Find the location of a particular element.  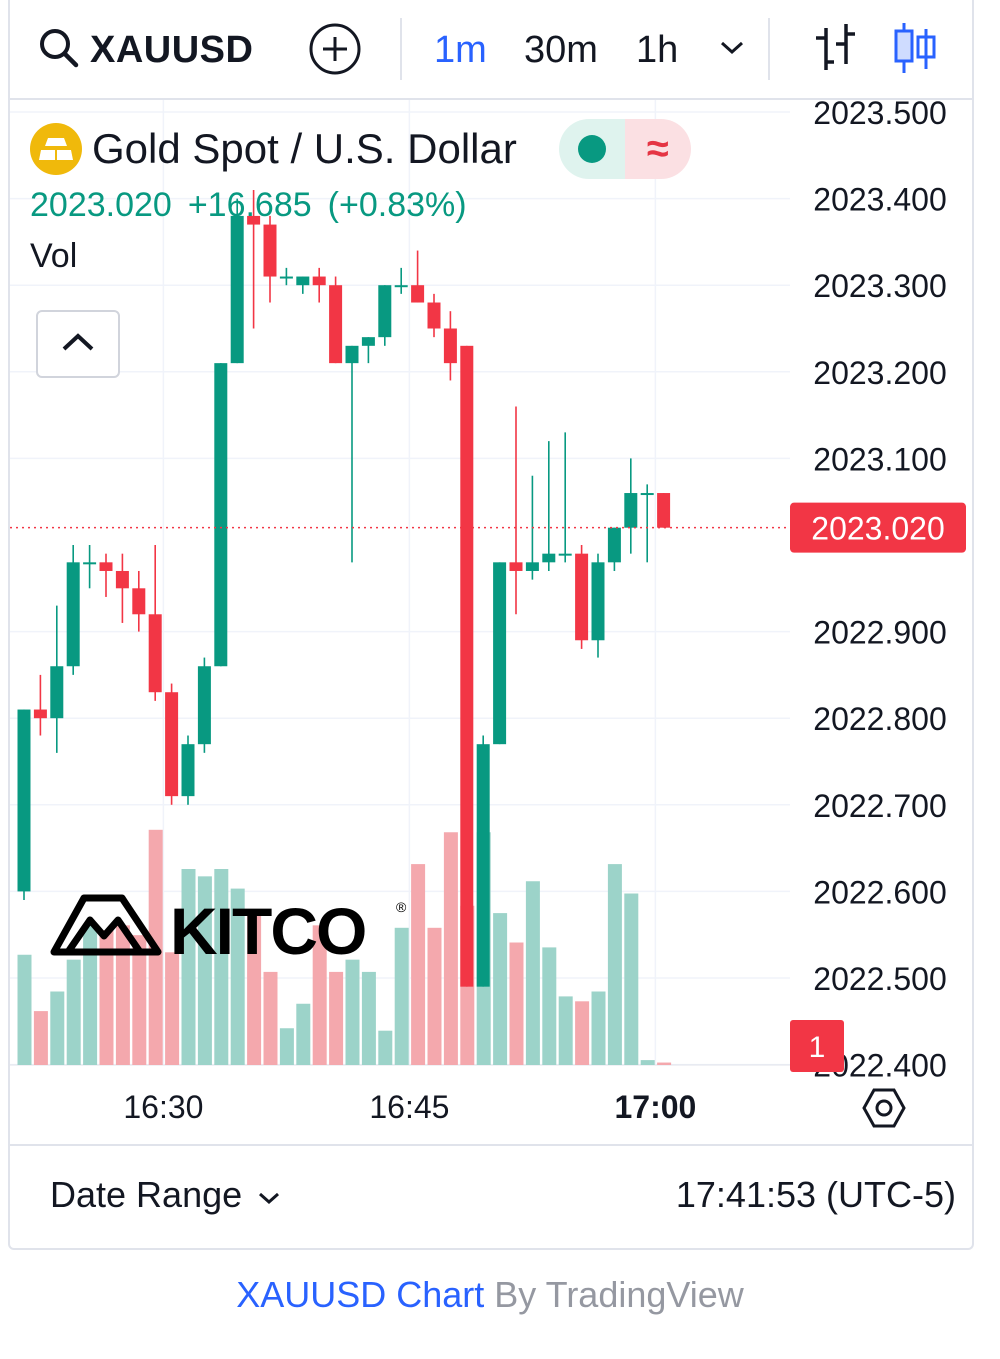

price-tick-label: 2023.300 is located at coordinates (879, 286).